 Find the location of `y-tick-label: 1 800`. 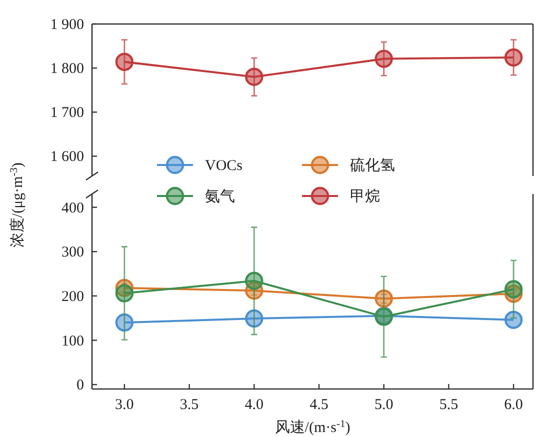

y-tick-label: 1 800 is located at coordinates (67, 69).